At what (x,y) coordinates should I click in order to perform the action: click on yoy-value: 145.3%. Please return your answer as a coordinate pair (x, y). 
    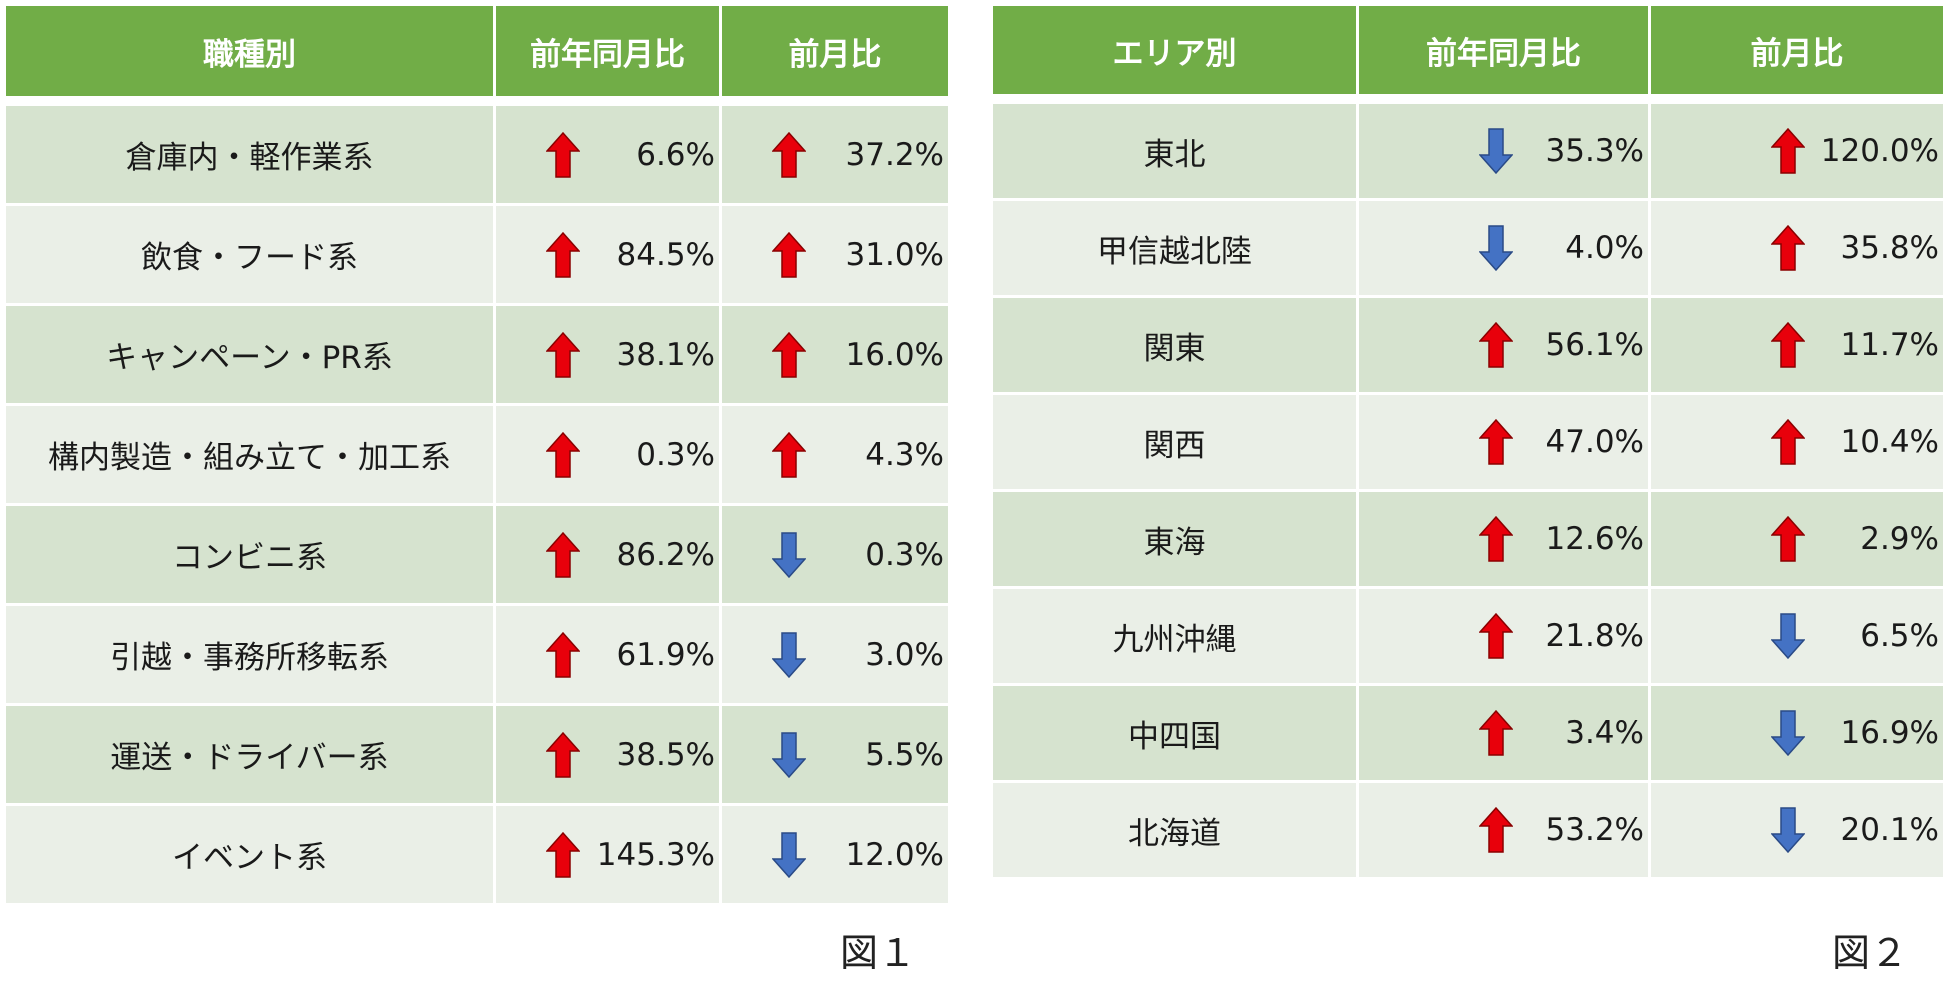
    Looking at the image, I should click on (655, 854).